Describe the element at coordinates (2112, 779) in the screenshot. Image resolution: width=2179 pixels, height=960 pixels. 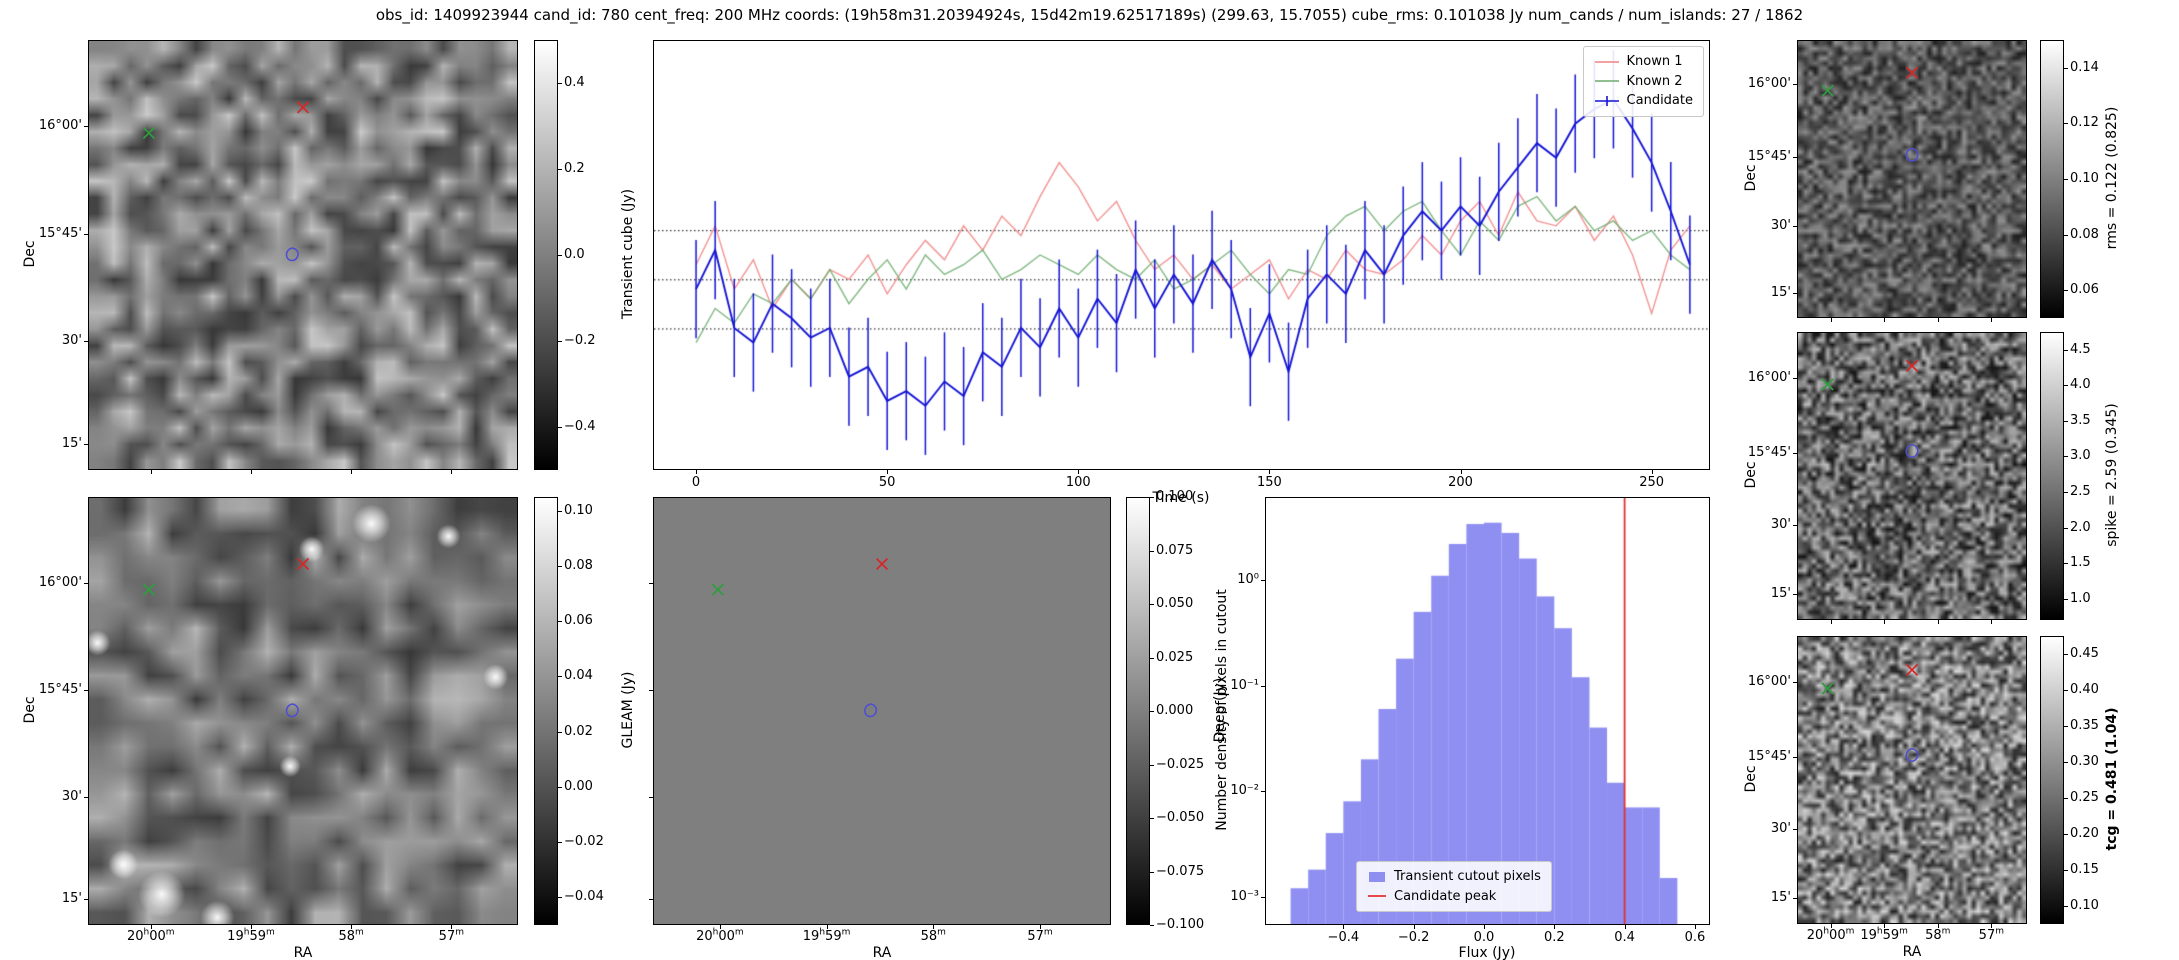
I see `colorbar-label-tcg: tcg = 0.481 (1.04)` at that location.